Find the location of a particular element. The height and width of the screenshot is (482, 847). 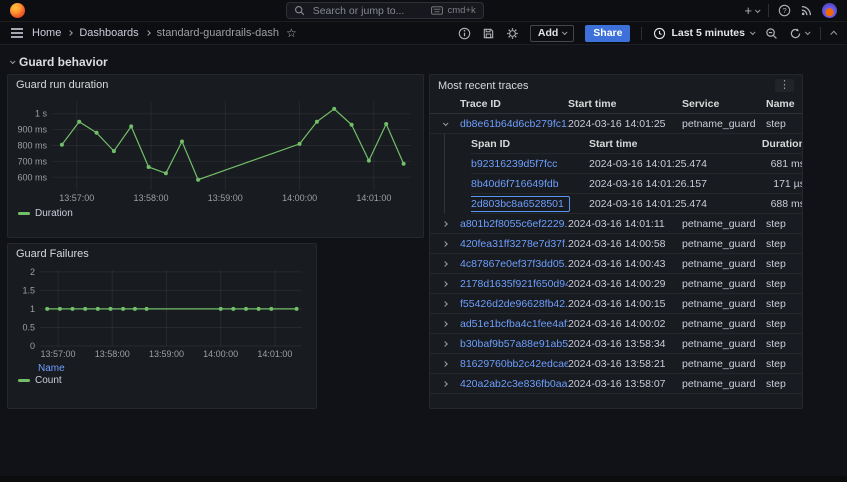

legend-item-duration: Duration is located at coordinates (215, 215).